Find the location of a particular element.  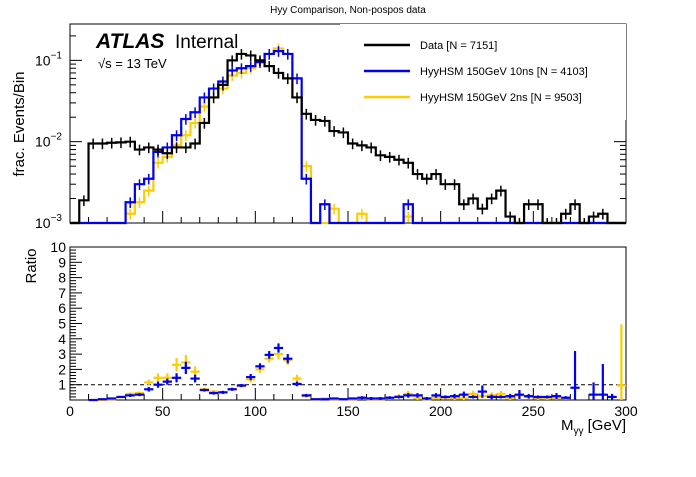

ratio-y-axis-label: Ratio is located at coordinates (31, 265).